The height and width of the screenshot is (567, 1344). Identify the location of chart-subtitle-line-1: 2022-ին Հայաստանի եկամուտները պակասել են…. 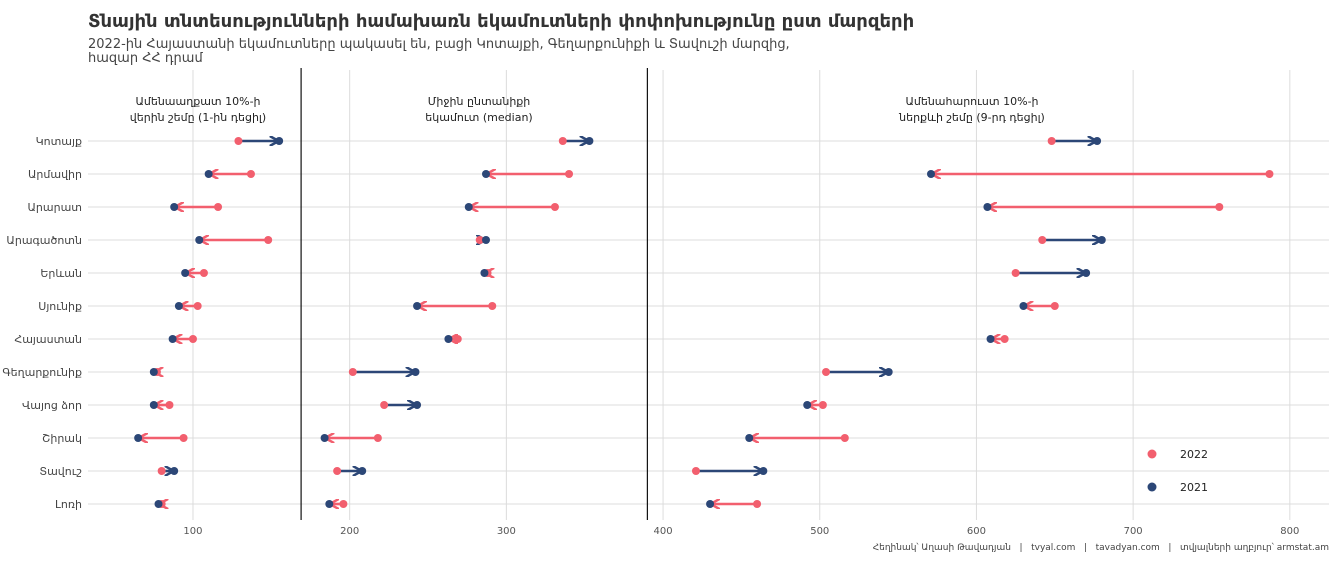
(439, 44).